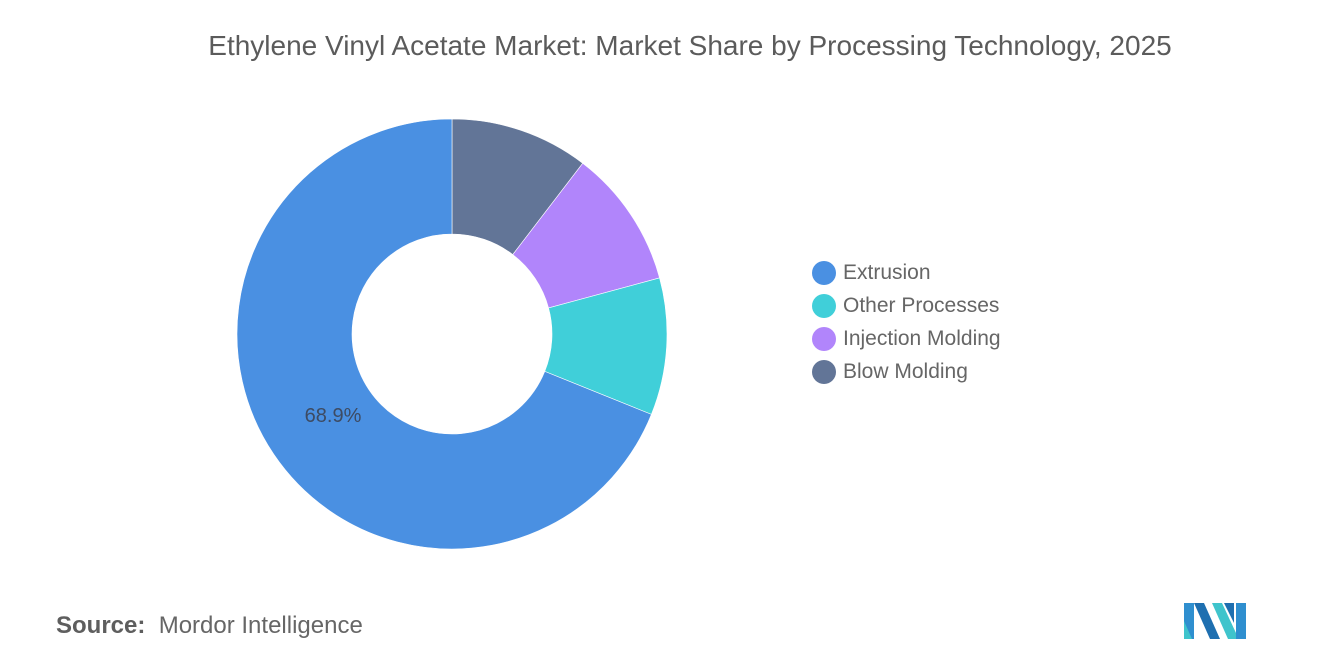 The height and width of the screenshot is (665, 1320). Describe the element at coordinates (101, 625) in the screenshot. I see `source-label: Source:` at that location.